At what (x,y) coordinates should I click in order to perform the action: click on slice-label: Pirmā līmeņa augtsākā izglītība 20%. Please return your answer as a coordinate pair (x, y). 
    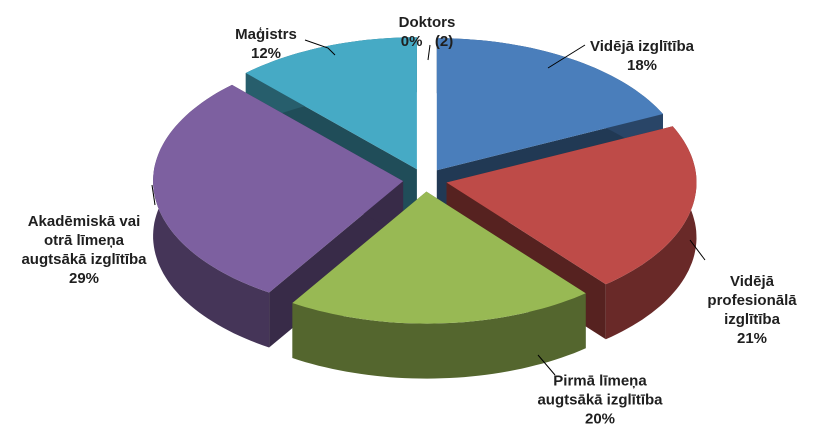
    Looking at the image, I should click on (600, 400).